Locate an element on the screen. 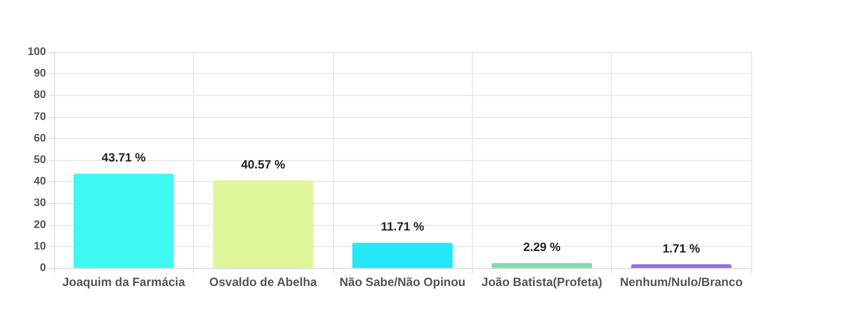 Image resolution: width=843 pixels, height=331 pixels. y-tick-label: 0 is located at coordinates (43, 268).